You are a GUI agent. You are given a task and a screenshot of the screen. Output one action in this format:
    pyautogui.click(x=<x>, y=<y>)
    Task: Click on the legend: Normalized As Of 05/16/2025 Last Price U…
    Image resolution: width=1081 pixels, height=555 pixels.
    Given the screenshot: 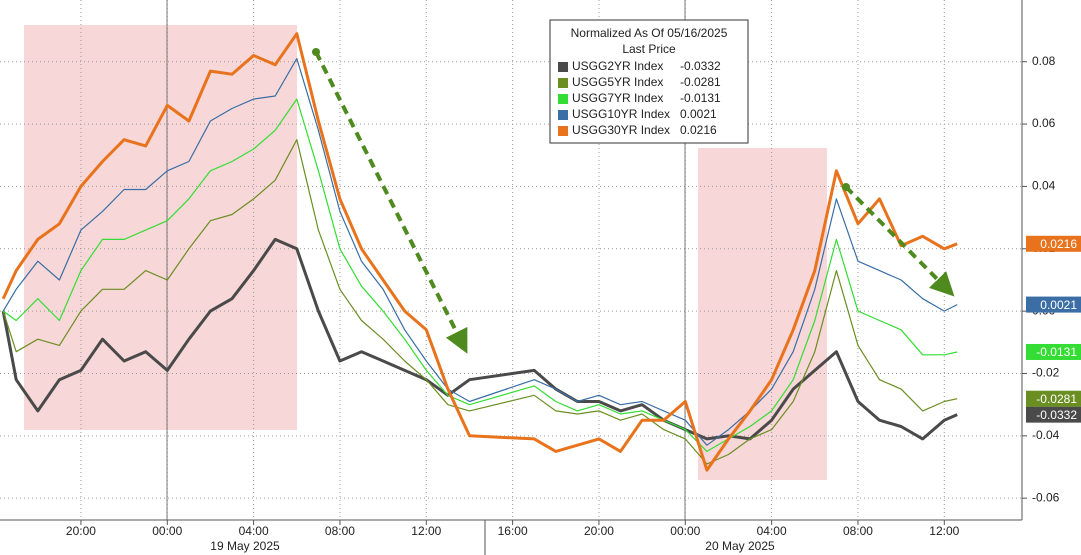 What is the action you would take?
    pyautogui.click(x=649, y=81)
    